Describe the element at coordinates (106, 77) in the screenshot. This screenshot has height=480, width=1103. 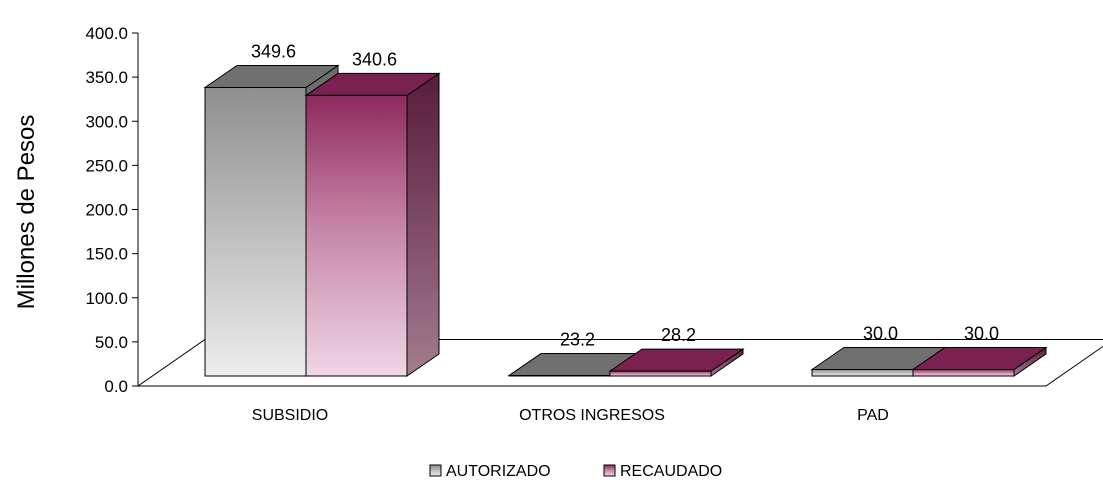
I see `y-tick-label: 350.0` at that location.